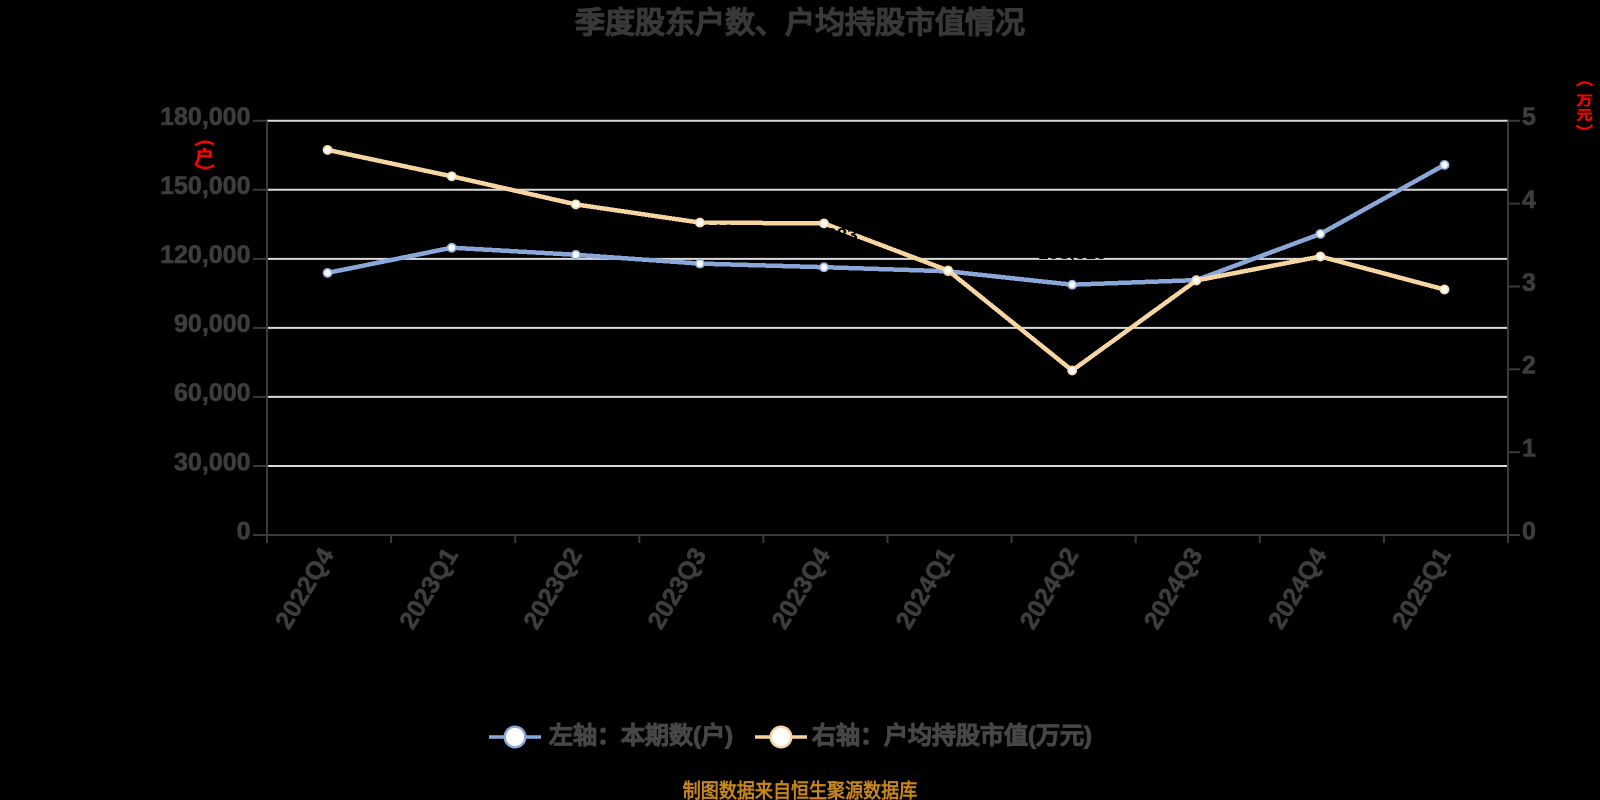  I want to click on svg-text: 60,000, so click(212, 393).